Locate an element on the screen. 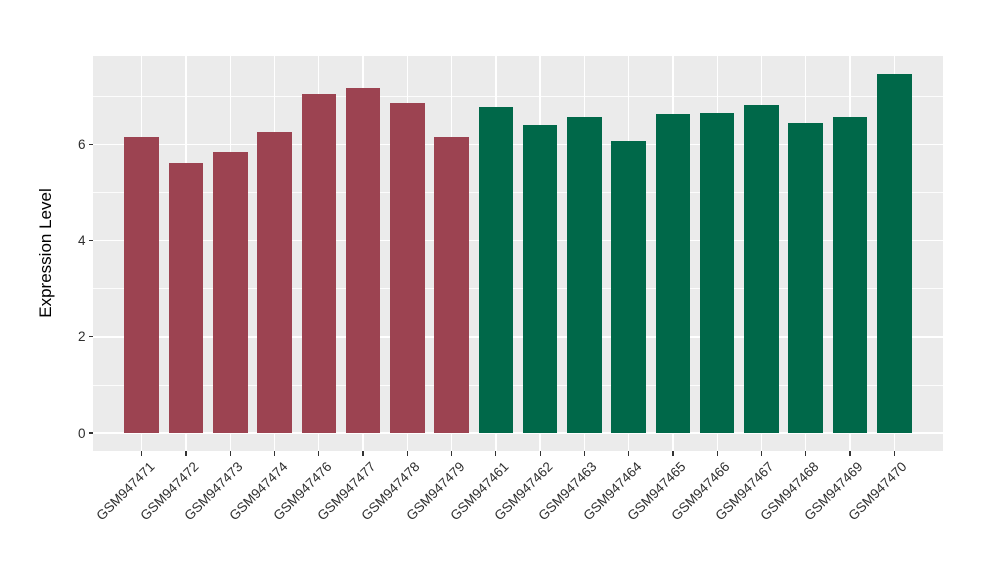 The image size is (1000, 580). gridline-minor-y3 is located at coordinates (518, 289).